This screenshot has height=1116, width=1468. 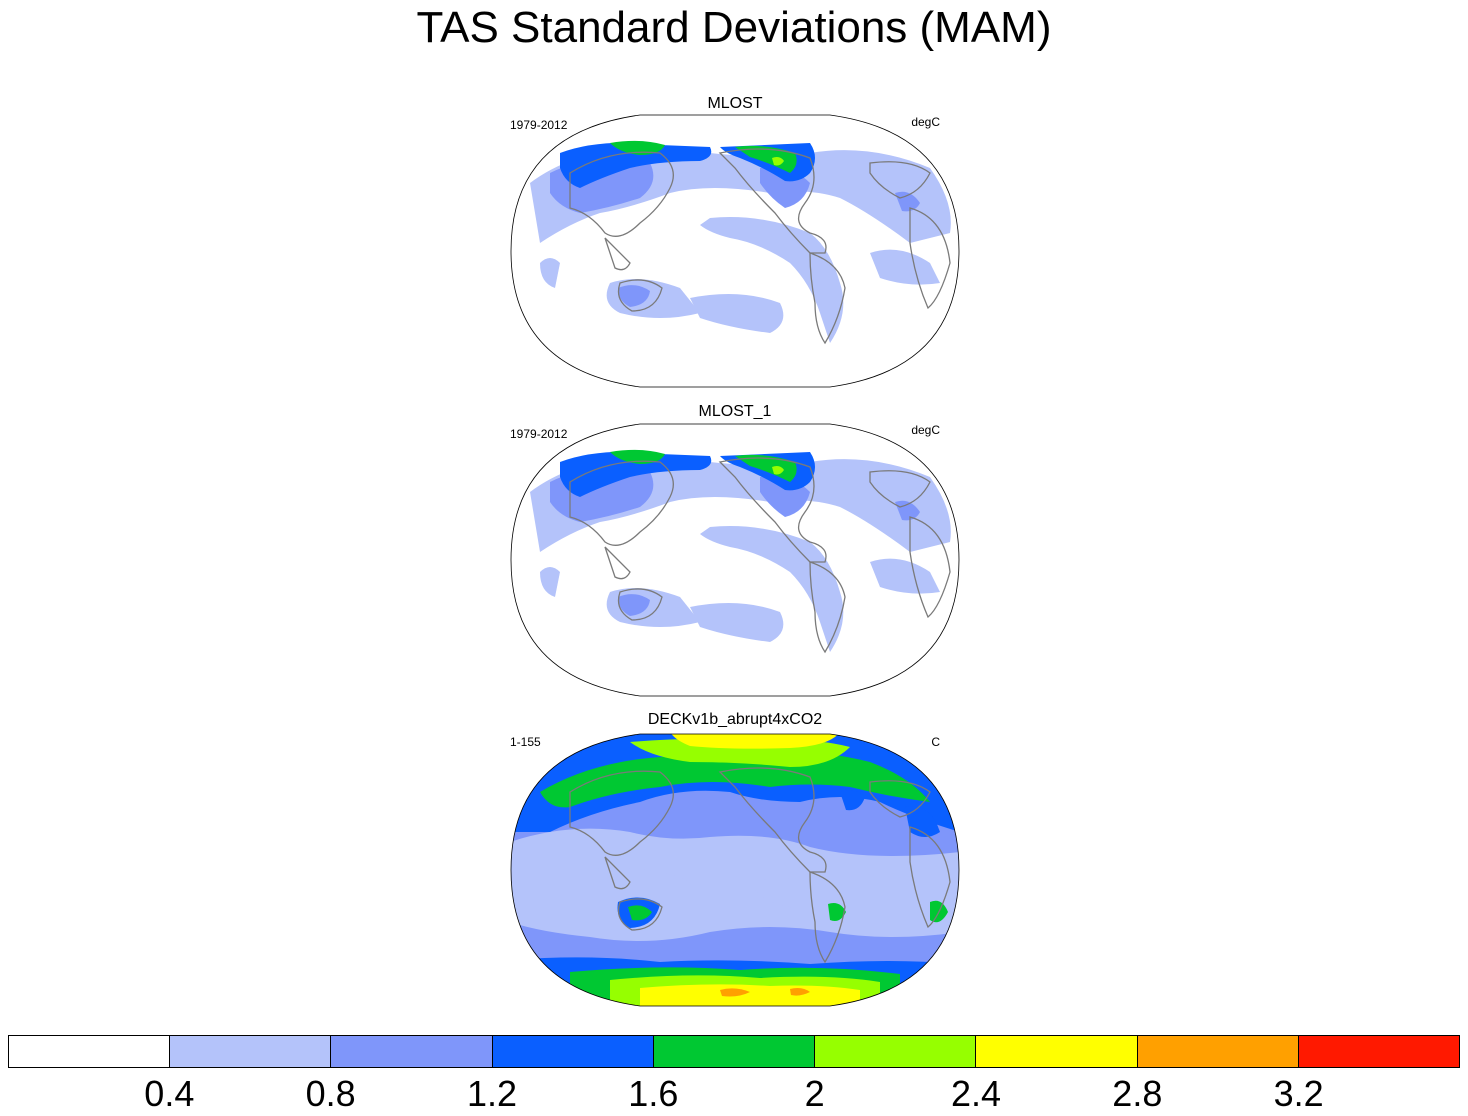 What do you see at coordinates (935, 742) in the screenshot?
I see `panel-units: C` at bounding box center [935, 742].